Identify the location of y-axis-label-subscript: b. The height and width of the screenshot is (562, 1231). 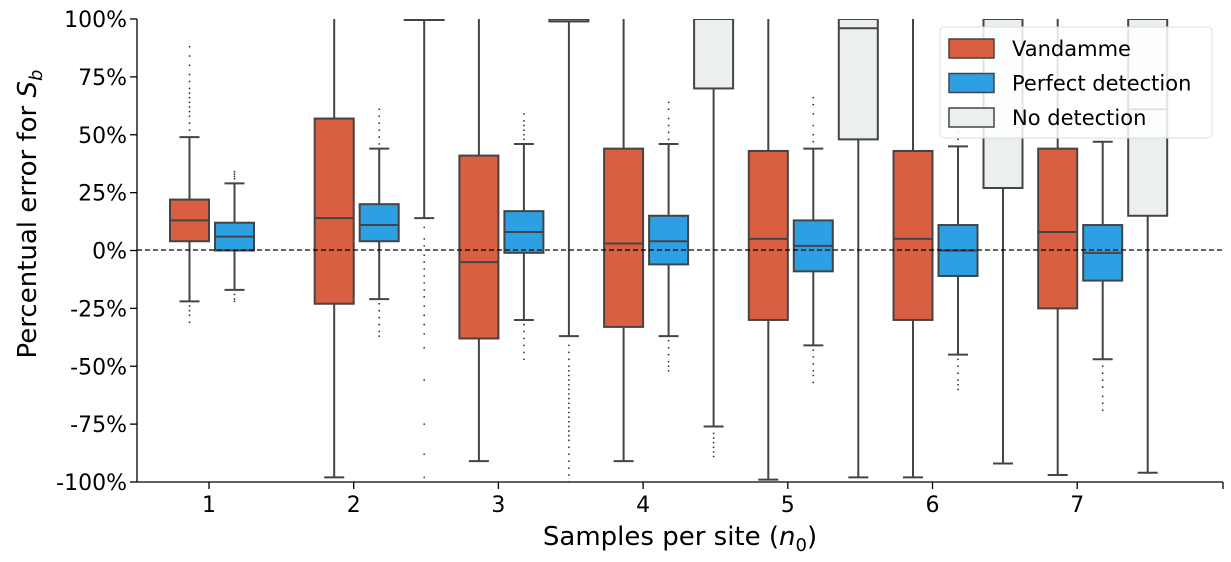
(36, 75).